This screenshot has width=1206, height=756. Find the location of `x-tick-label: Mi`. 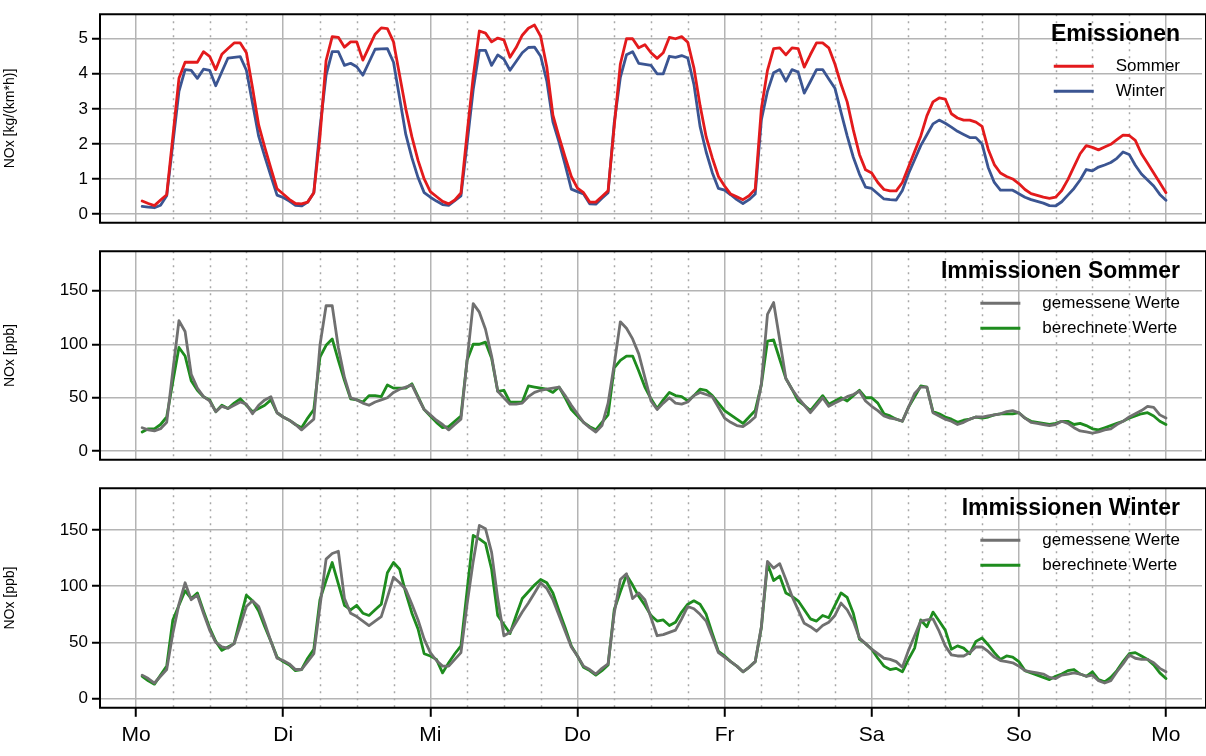

x-tick-label: Mi is located at coordinates (430, 734).